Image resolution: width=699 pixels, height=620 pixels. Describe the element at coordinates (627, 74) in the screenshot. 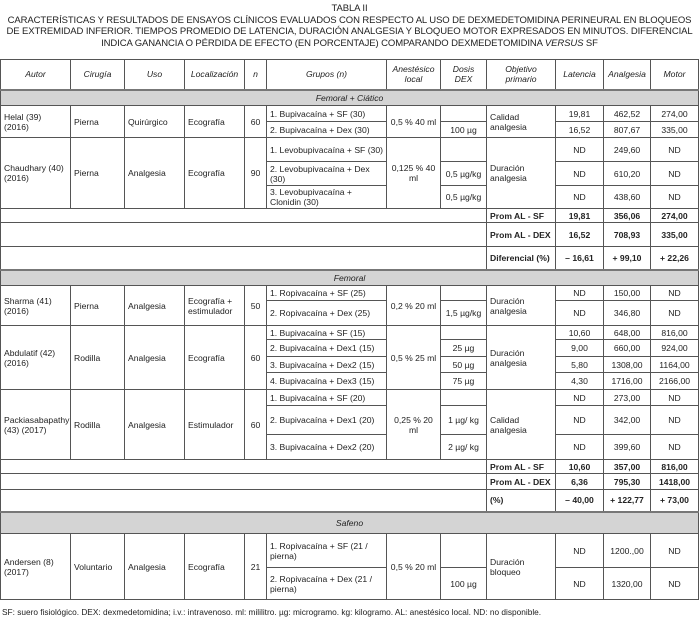

I see `header-analgesia: Analgesia` at that location.